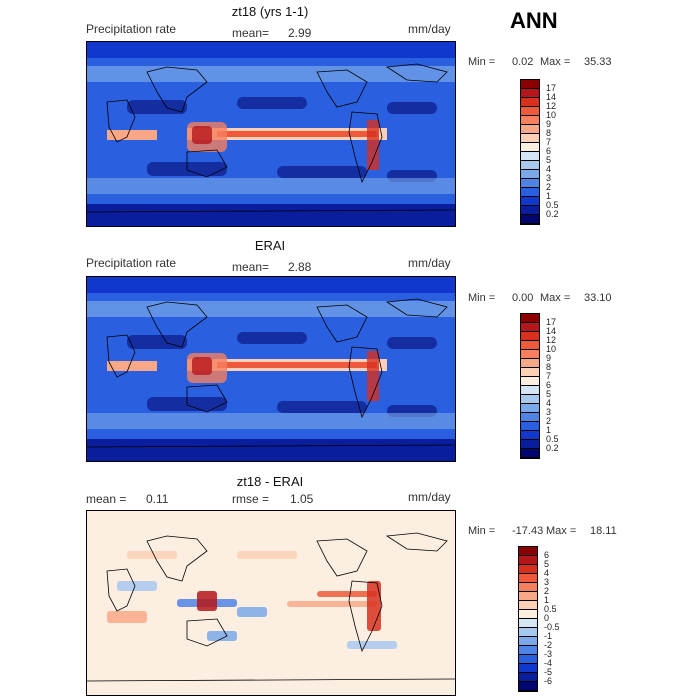 This screenshot has width=700, height=700. Describe the element at coordinates (548, 681) in the screenshot. I see `colorbar-tick-label: -6` at that location.